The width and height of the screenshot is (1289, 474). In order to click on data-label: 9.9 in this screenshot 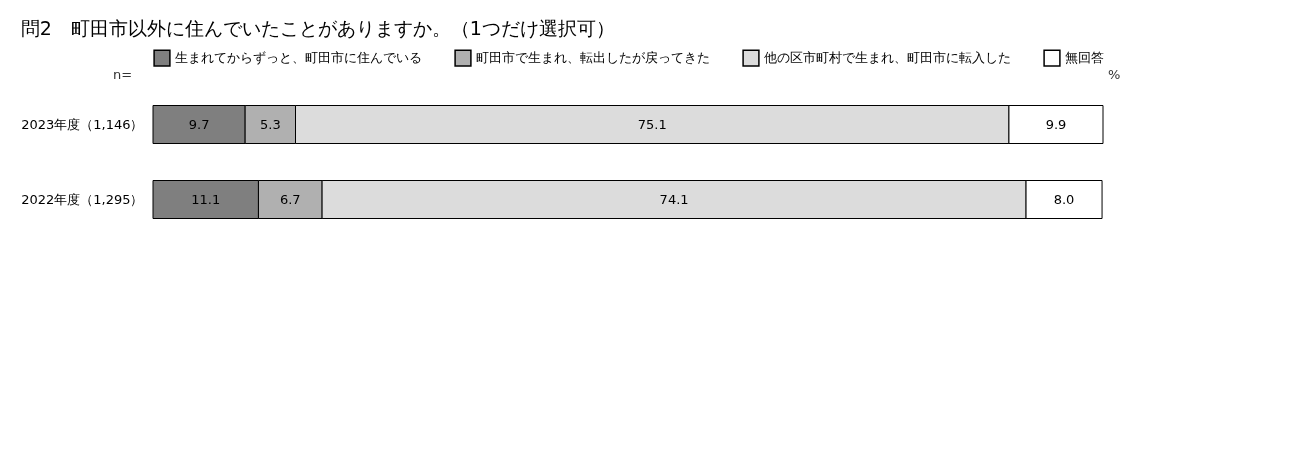, I will do `click(1056, 124)`.